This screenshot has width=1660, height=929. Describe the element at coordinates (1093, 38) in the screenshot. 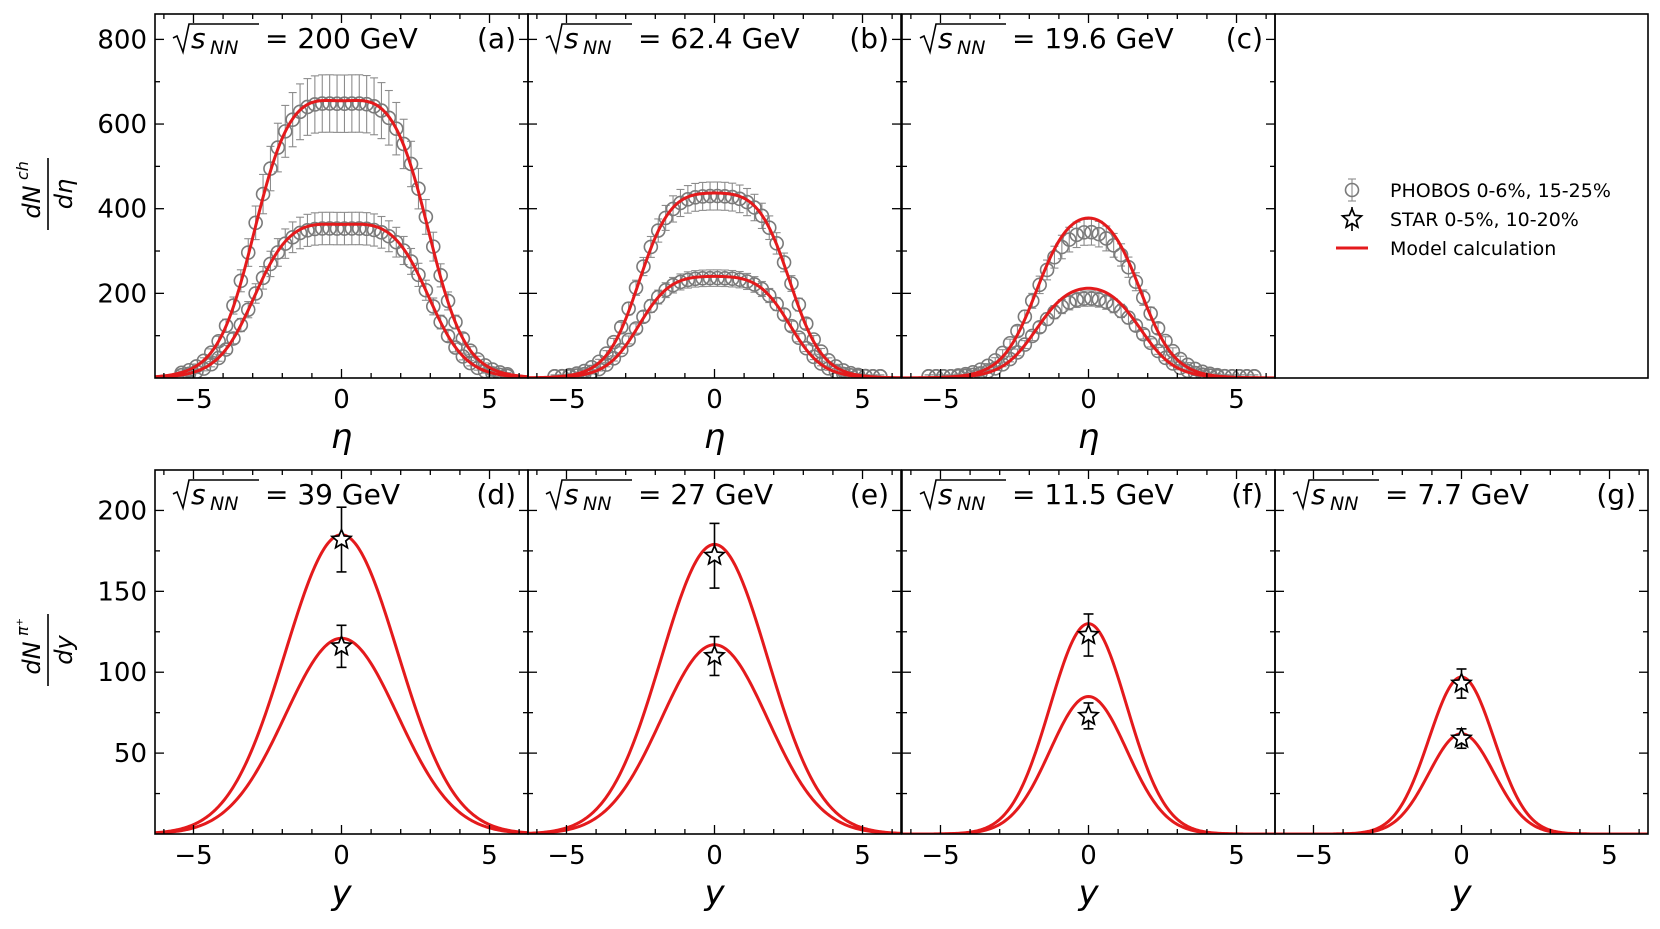

I see `energy-value: = 19.6 GeV` at that location.